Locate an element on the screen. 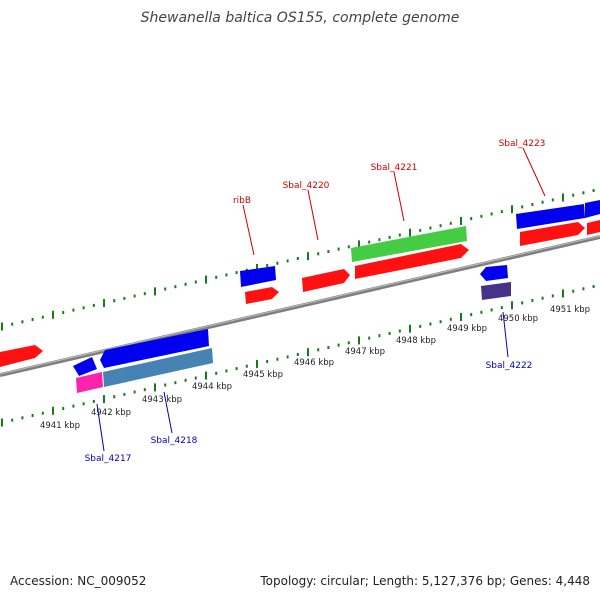 The width and height of the screenshot is (600, 600). gene-sbal-4218-blue is located at coordinates (154, 348).